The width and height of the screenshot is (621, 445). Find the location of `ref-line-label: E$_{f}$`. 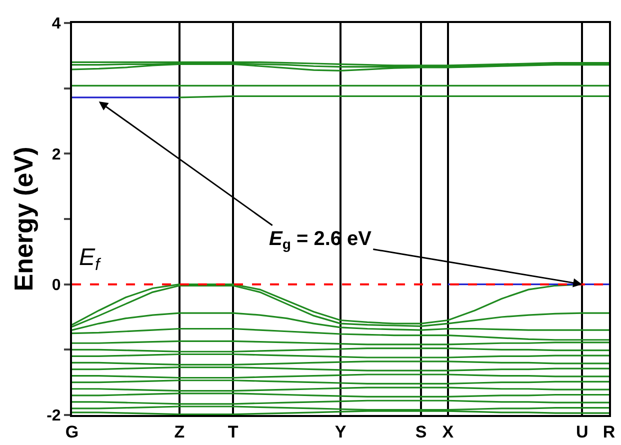

ref-line-label: E$_{f}$ is located at coordinates (90, 259).